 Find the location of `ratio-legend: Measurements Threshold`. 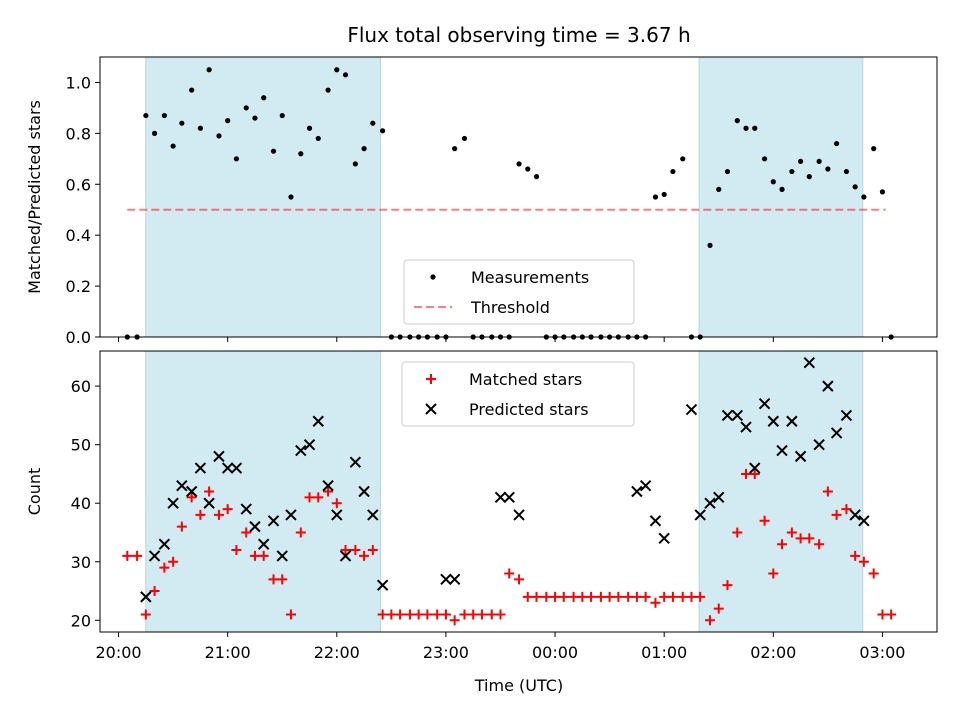

ratio-legend: Measurements Threshold is located at coordinates (519, 292).